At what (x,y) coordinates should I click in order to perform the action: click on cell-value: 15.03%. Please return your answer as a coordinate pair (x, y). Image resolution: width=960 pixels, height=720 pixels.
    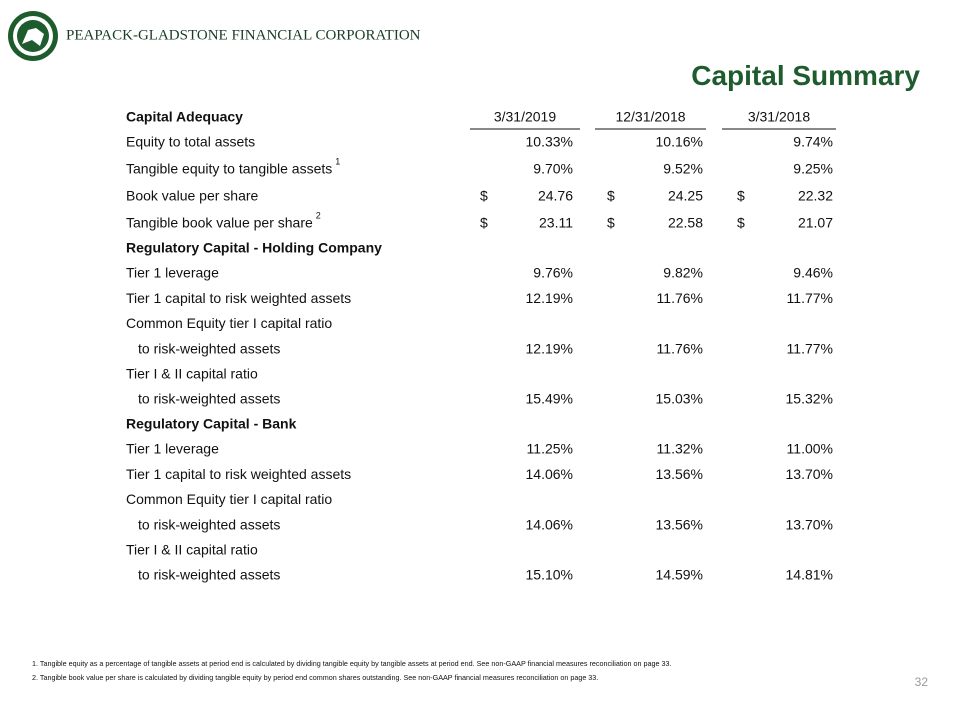
    Looking at the image, I should click on (679, 399).